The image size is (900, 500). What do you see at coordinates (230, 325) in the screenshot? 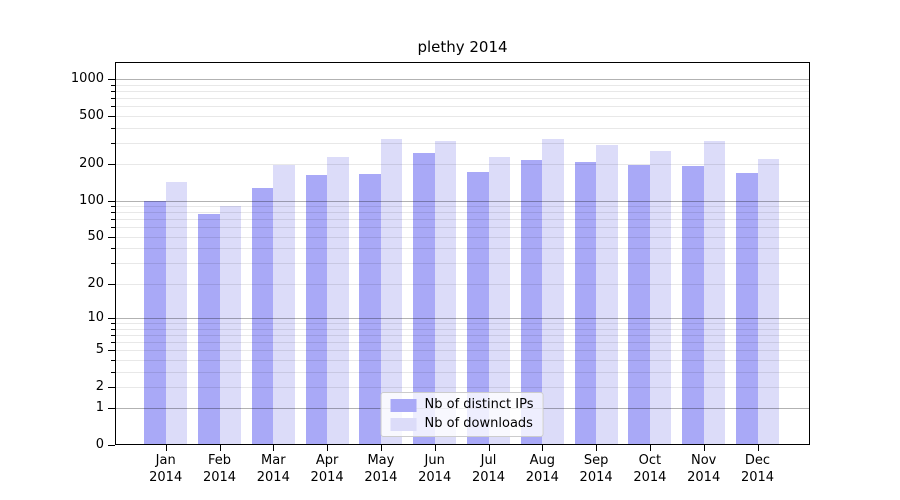
I see `bar-feb-downloads` at bounding box center [230, 325].